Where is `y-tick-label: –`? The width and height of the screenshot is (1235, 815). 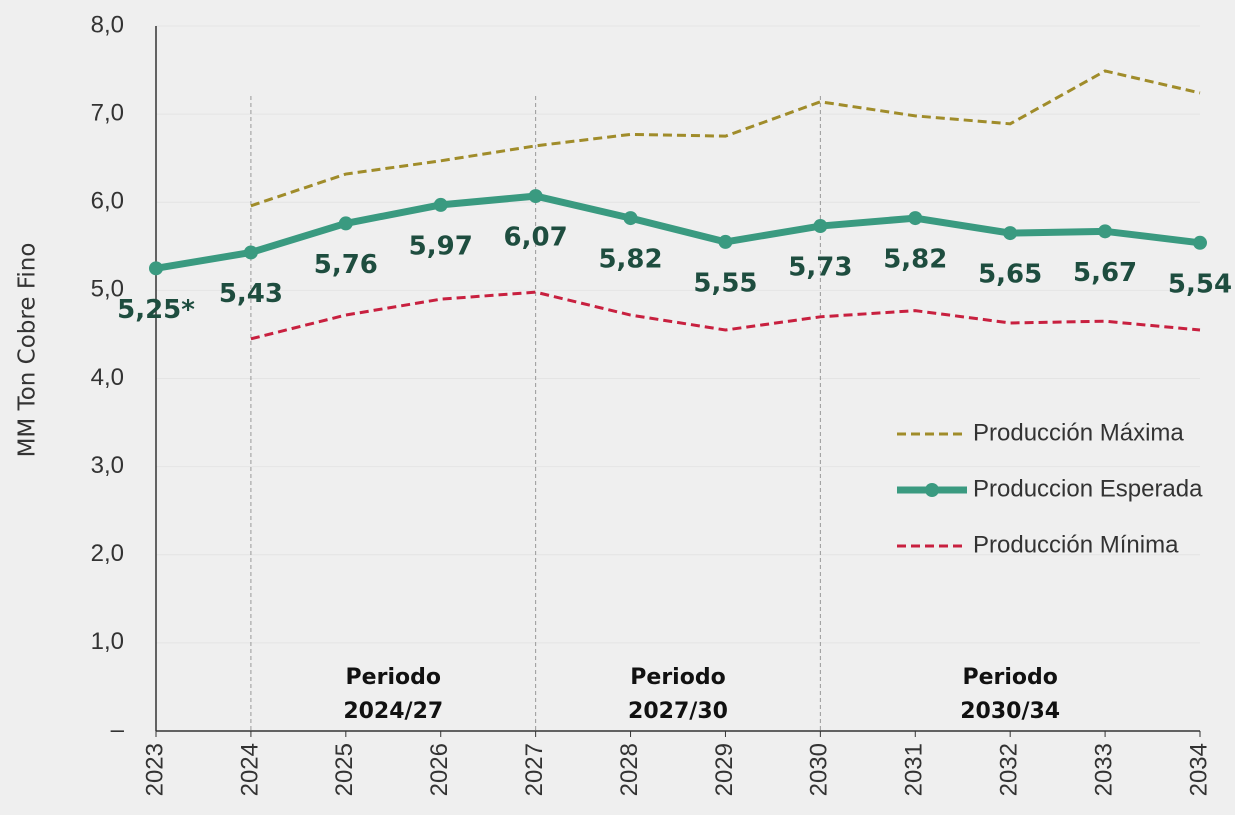 y-tick-label: – is located at coordinates (118, 729).